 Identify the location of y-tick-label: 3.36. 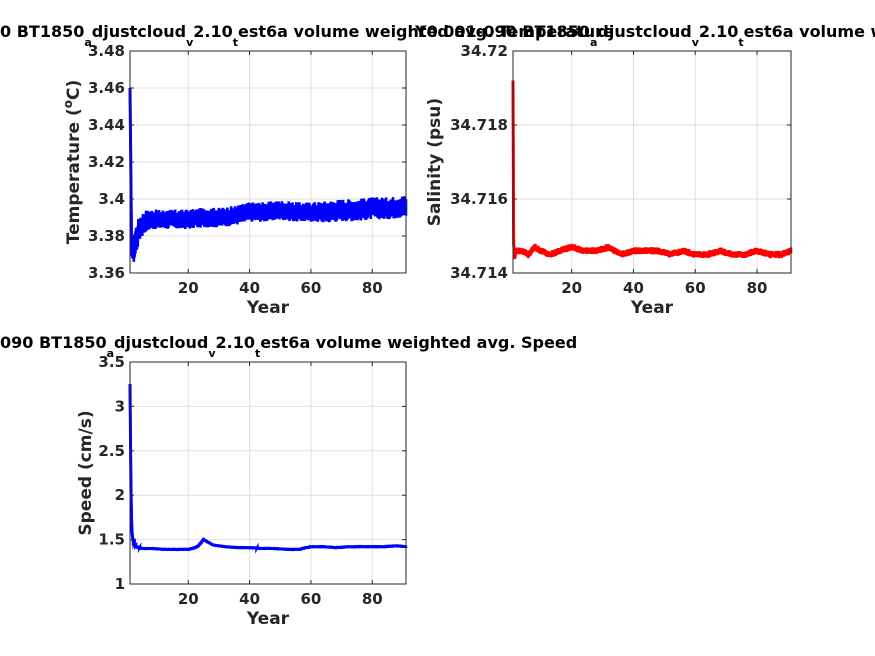
(106, 273).